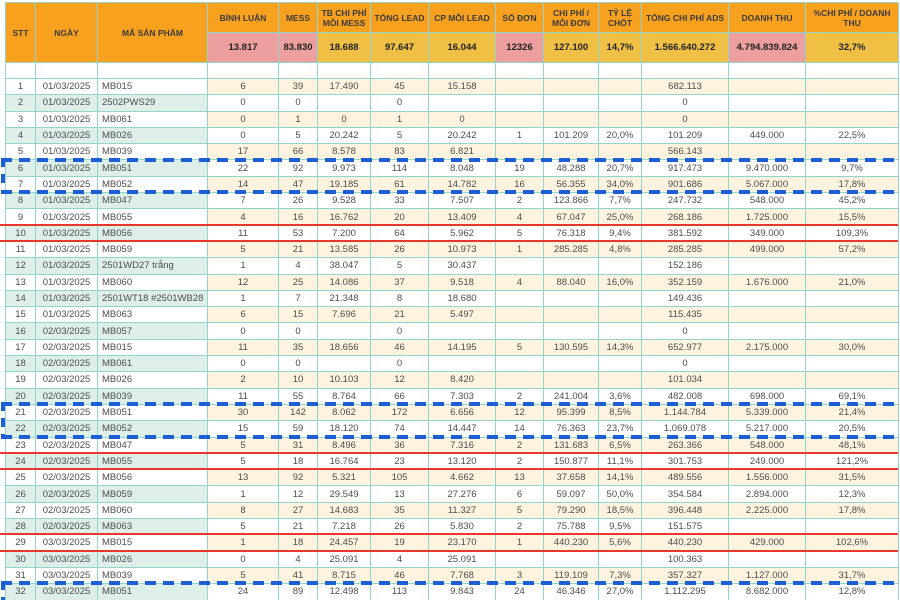 The height and width of the screenshot is (600, 900). What do you see at coordinates (520, 48) in the screenshot?
I see `column-summary-cell: 12326` at bounding box center [520, 48].